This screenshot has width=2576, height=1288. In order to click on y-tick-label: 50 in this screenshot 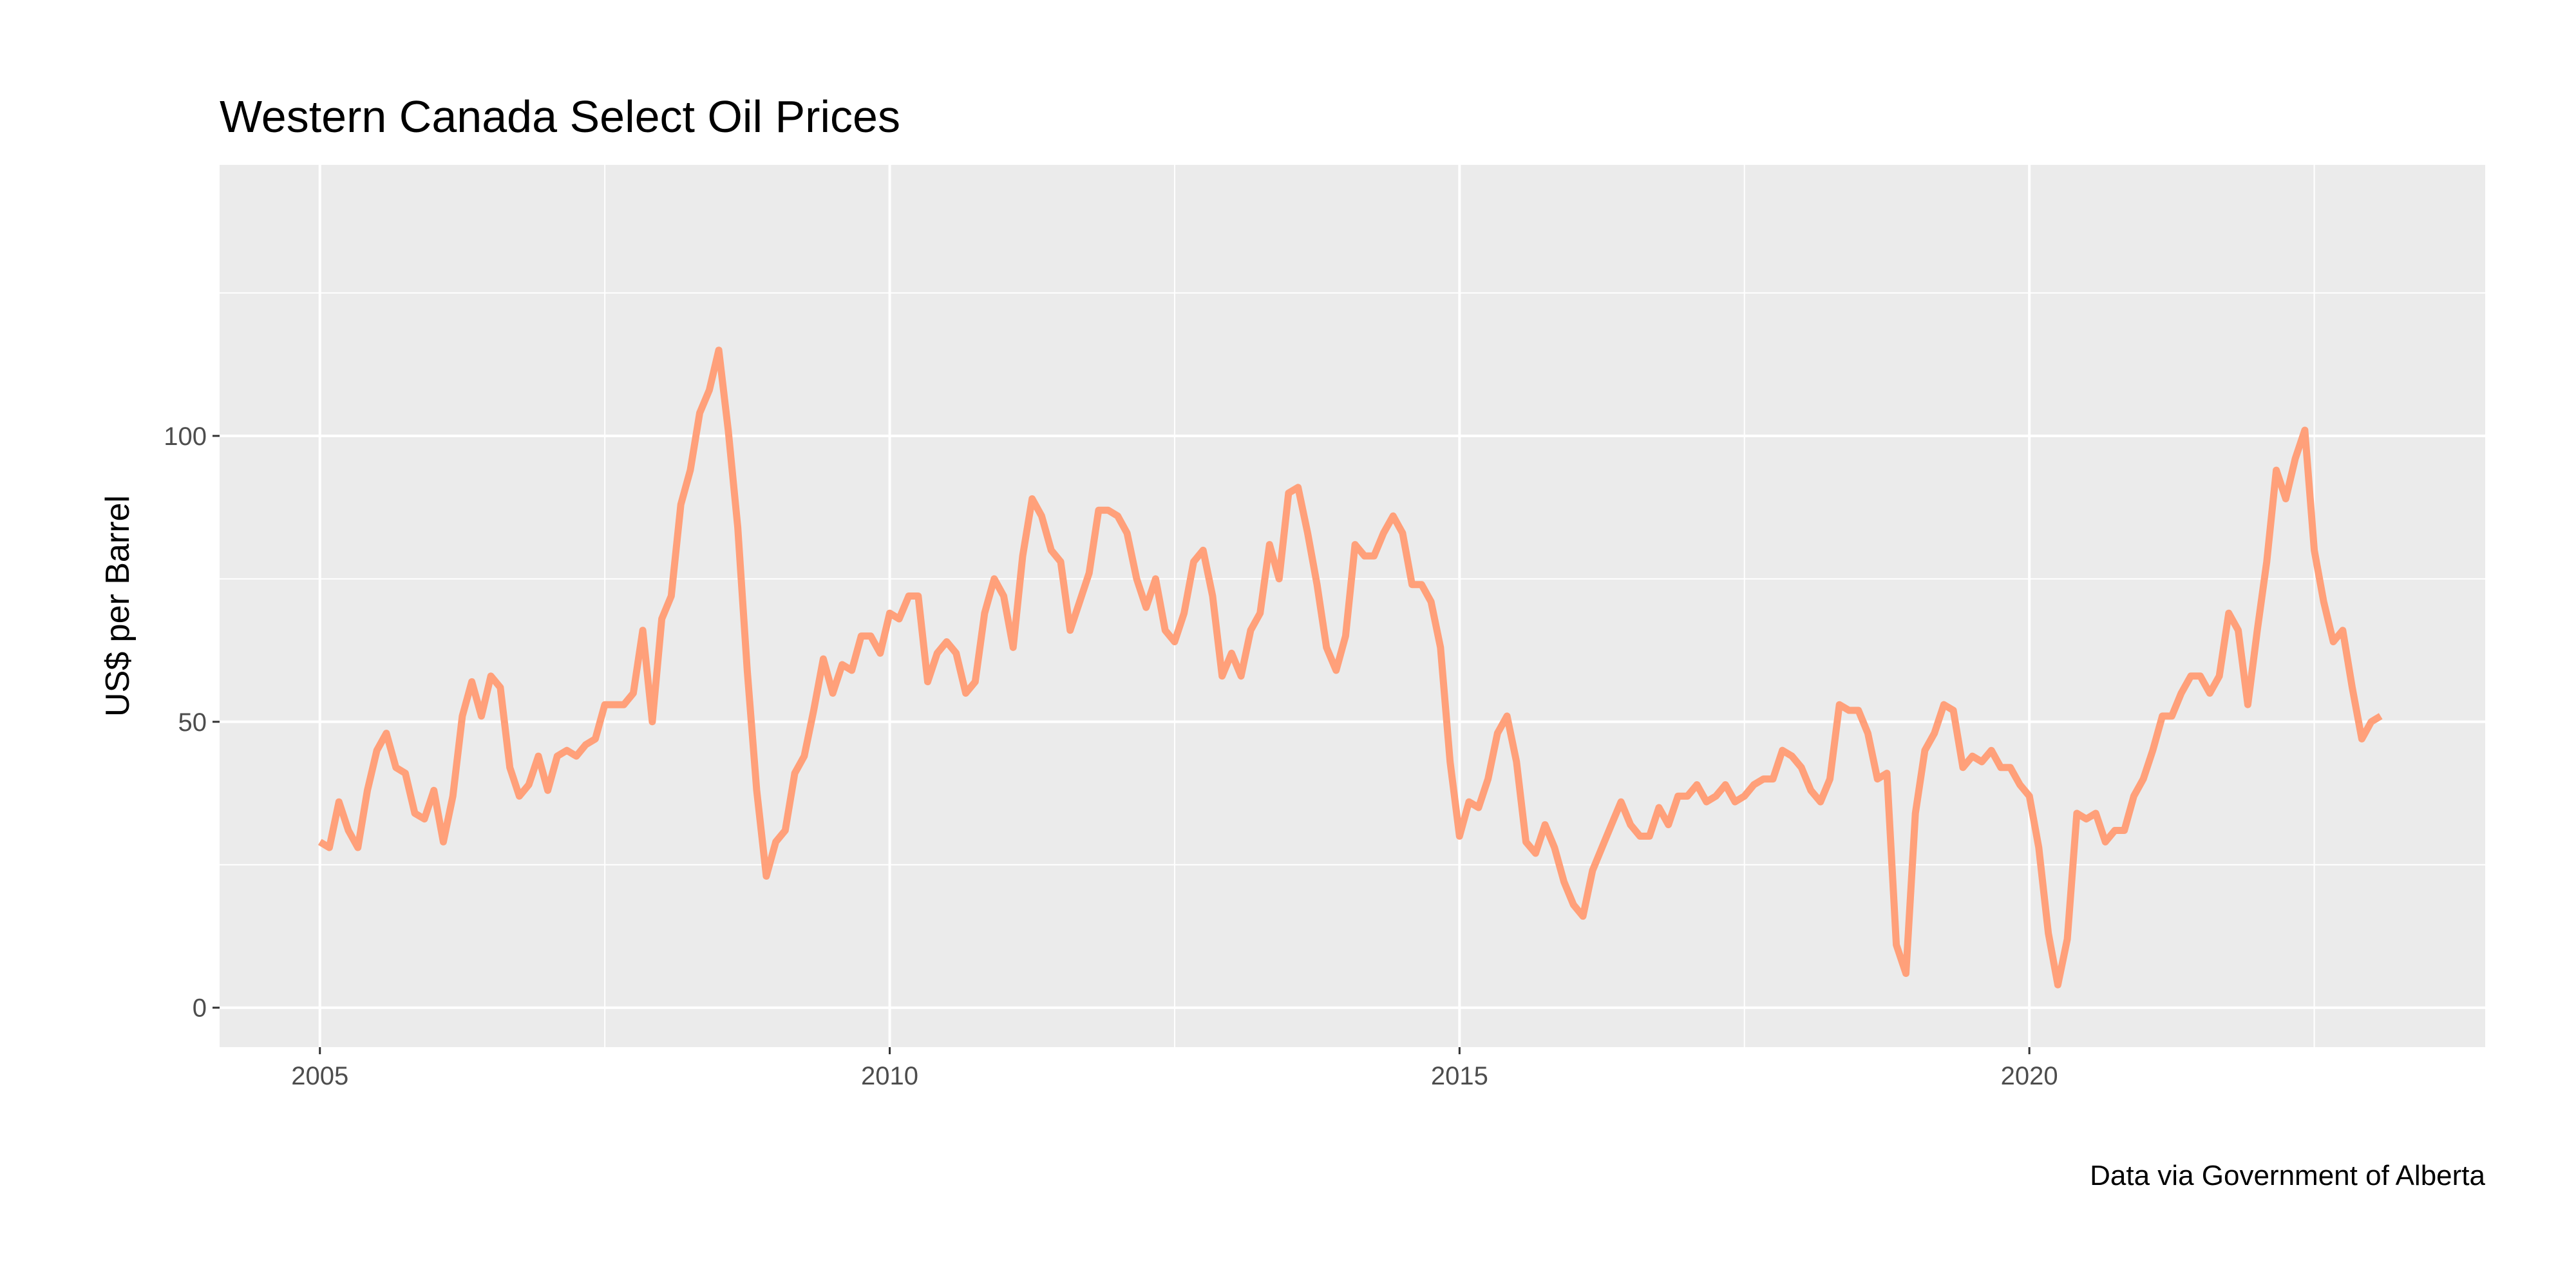, I will do `click(192, 722)`.